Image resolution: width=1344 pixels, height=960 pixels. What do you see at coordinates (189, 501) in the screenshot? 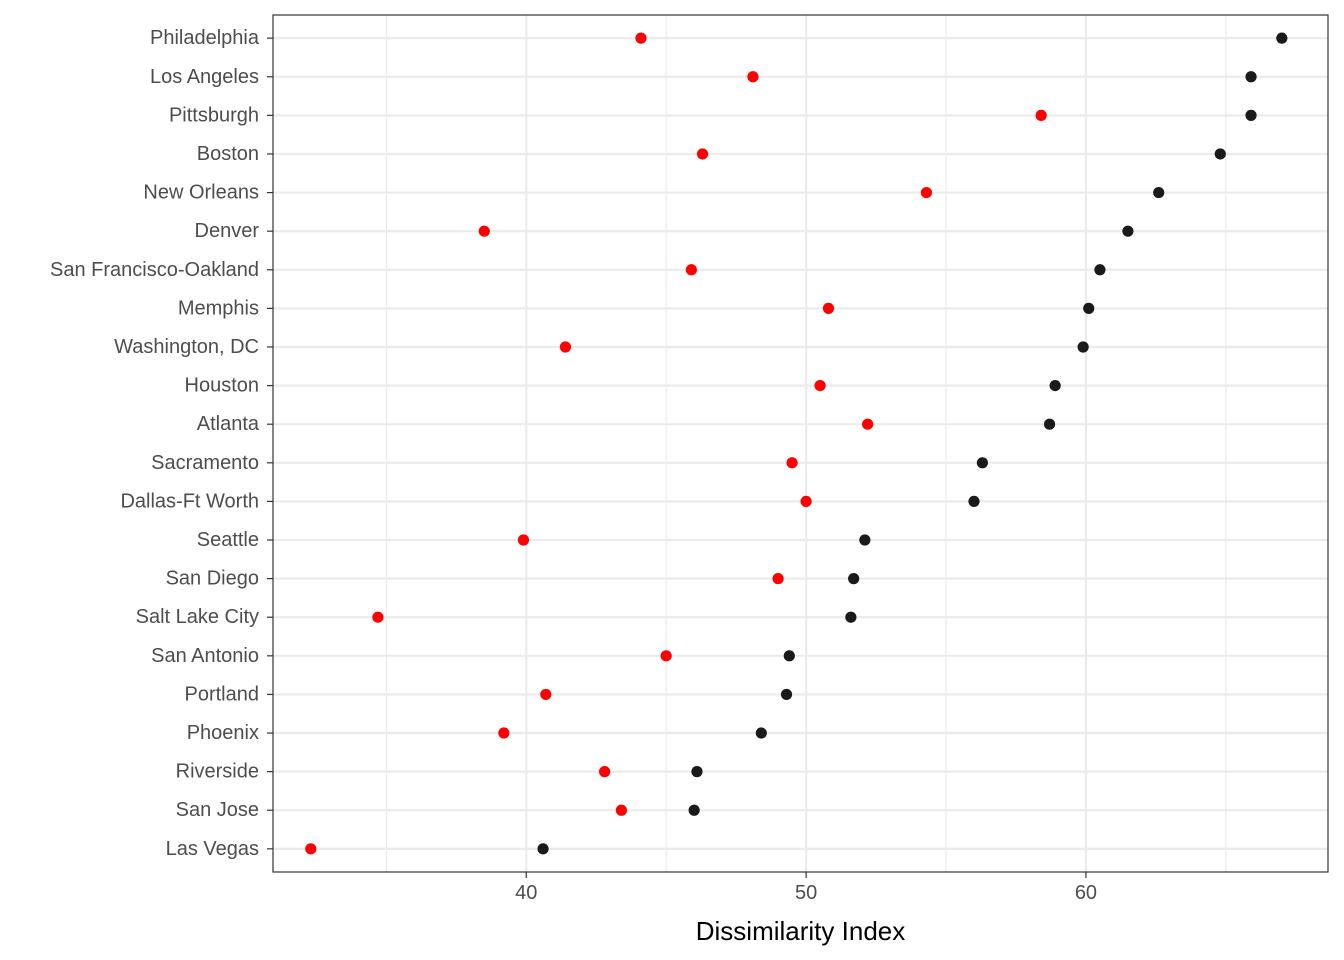
I see `y-tick-label: Dallas-Ft Worth` at bounding box center [189, 501].